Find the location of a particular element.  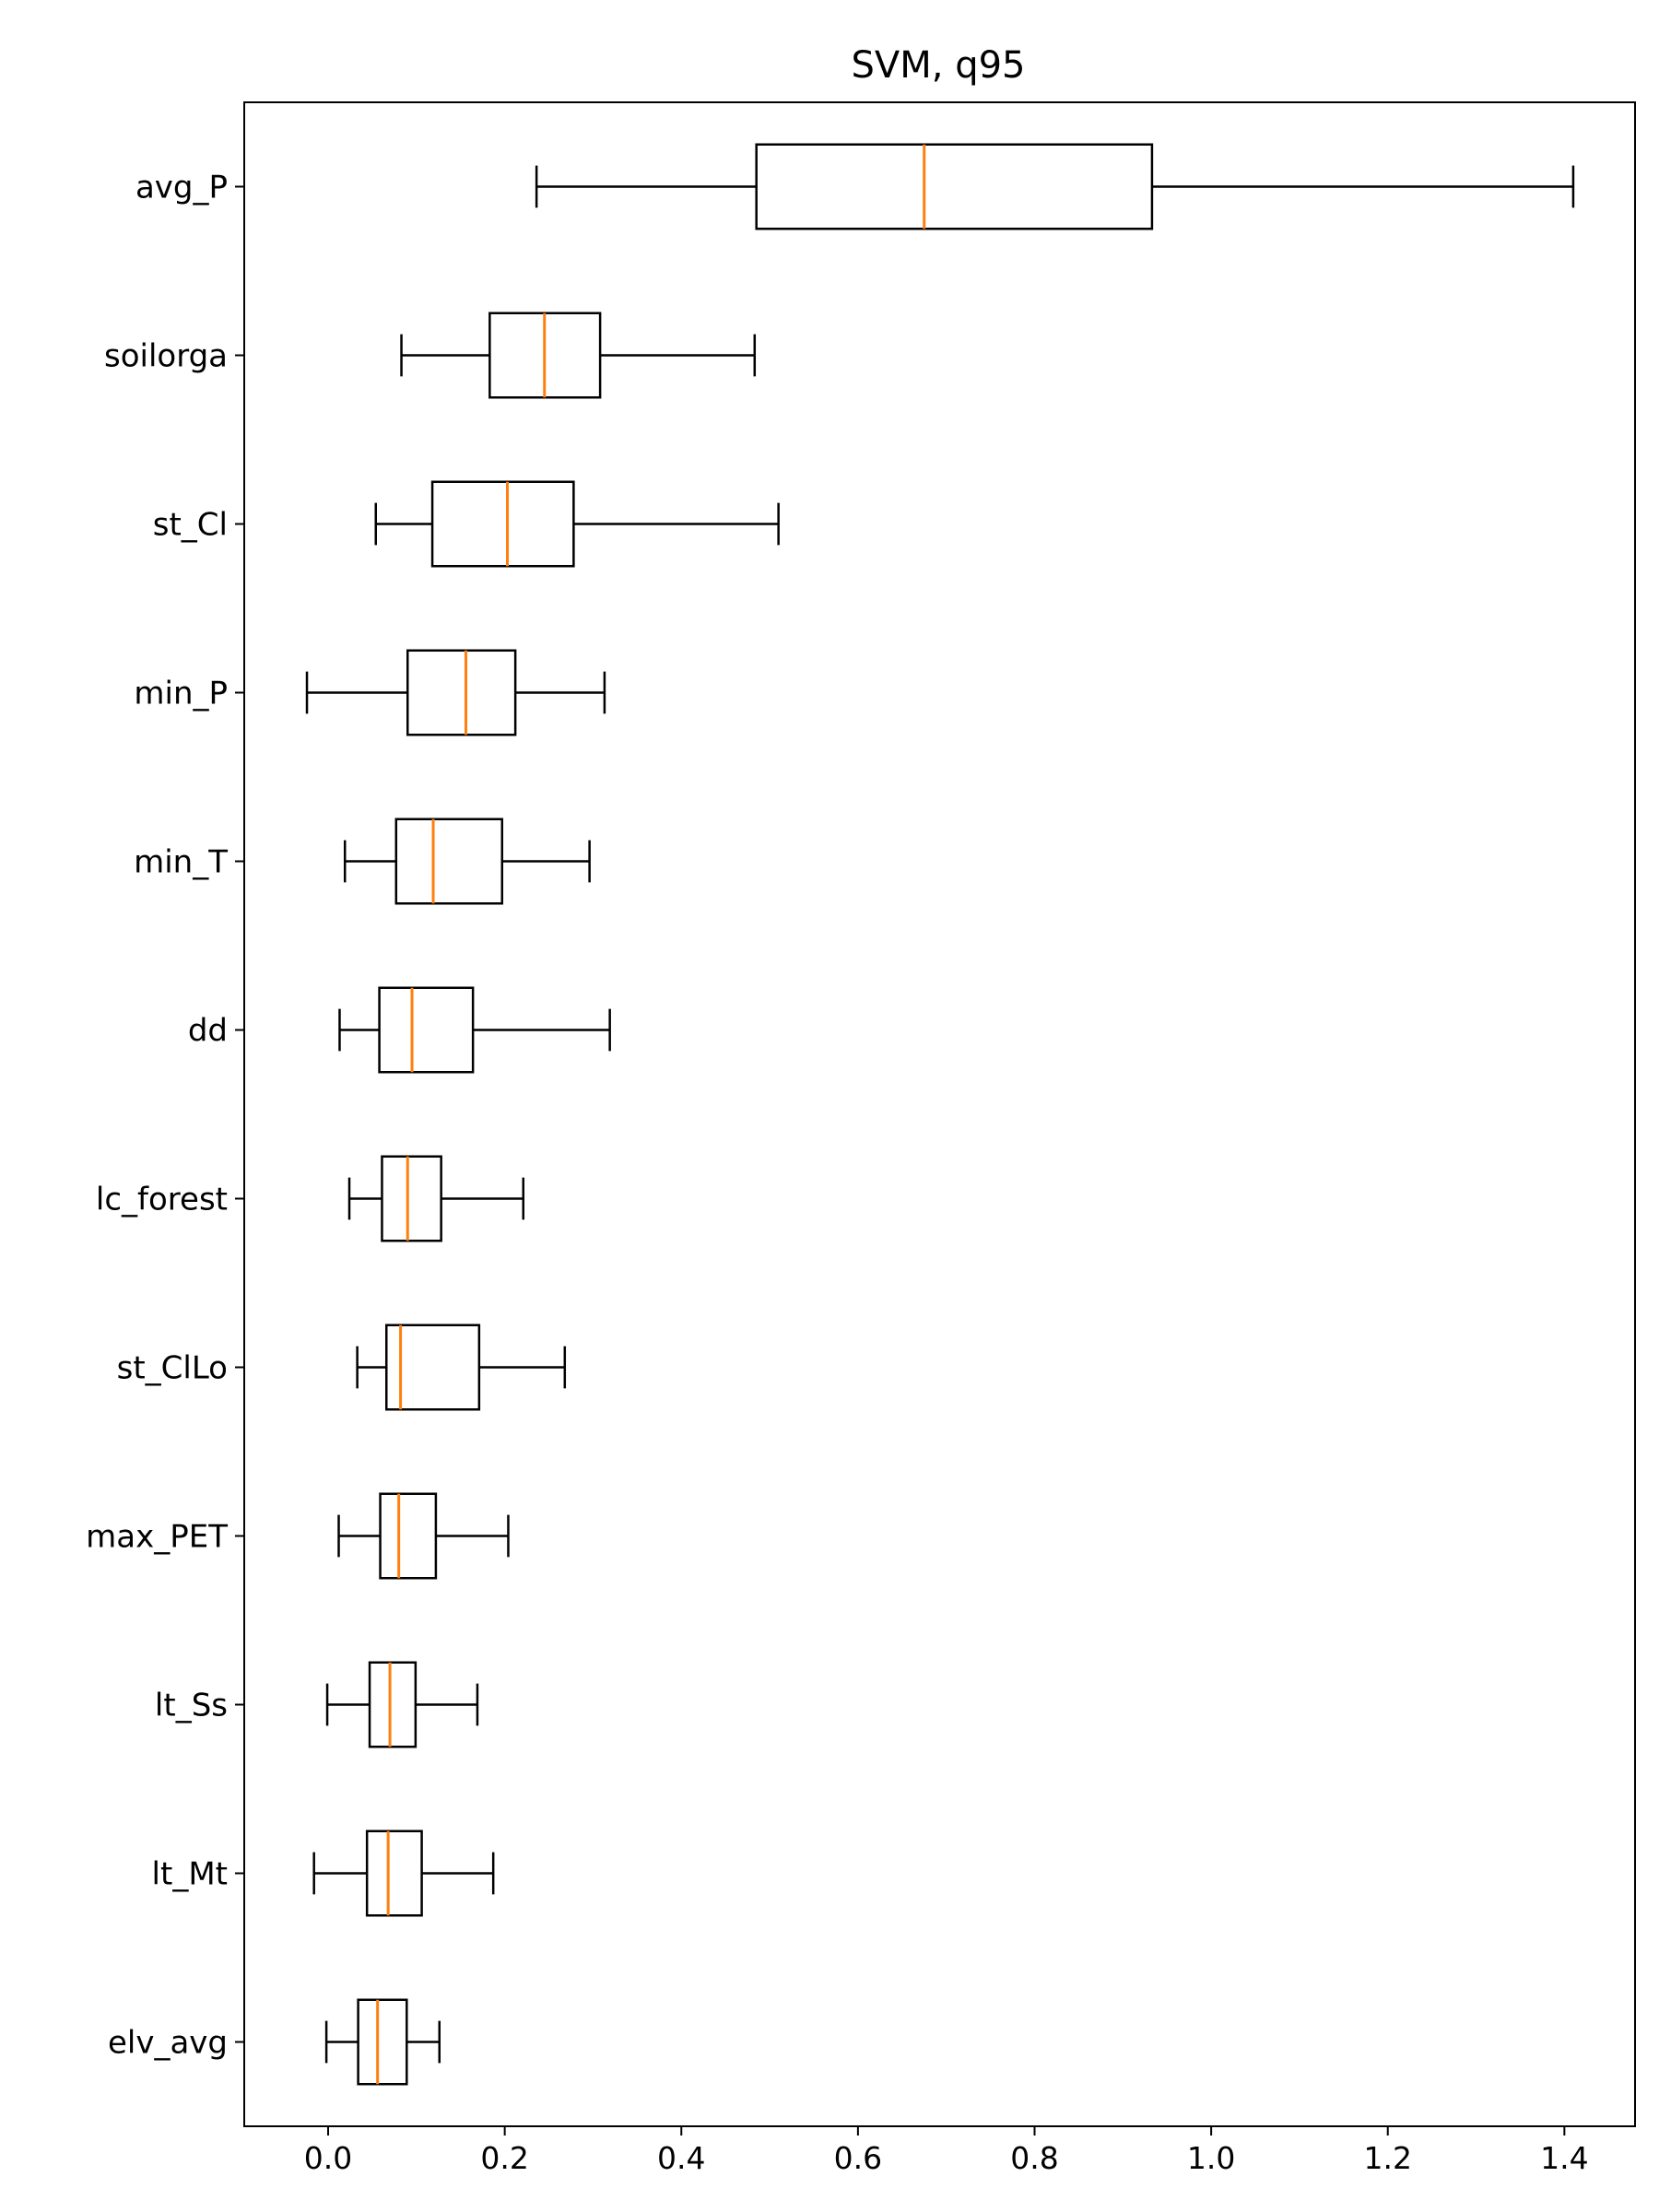

chart-title: SVM, q95 is located at coordinates (939, 65).